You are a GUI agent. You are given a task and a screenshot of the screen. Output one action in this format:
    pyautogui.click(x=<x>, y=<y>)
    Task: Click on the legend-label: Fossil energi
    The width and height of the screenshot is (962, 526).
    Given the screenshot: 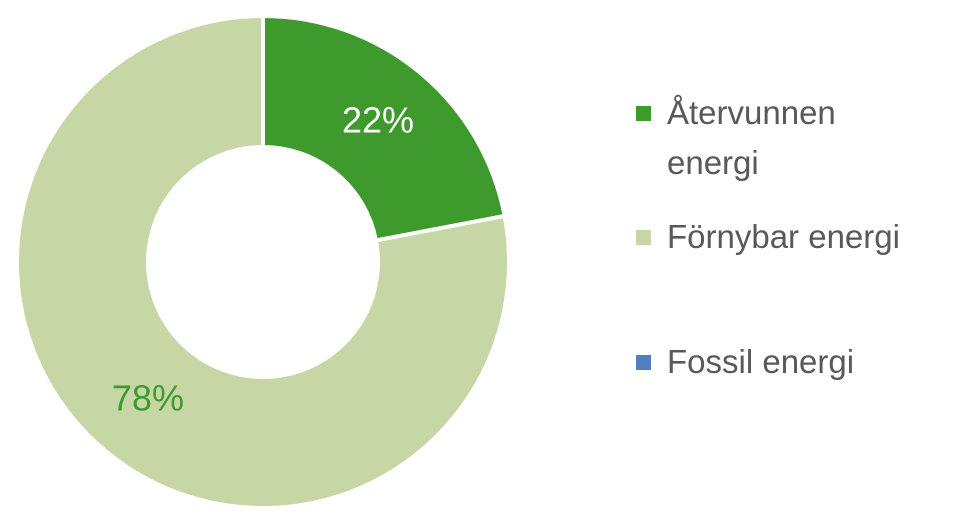 What is the action you would take?
    pyautogui.click(x=761, y=361)
    